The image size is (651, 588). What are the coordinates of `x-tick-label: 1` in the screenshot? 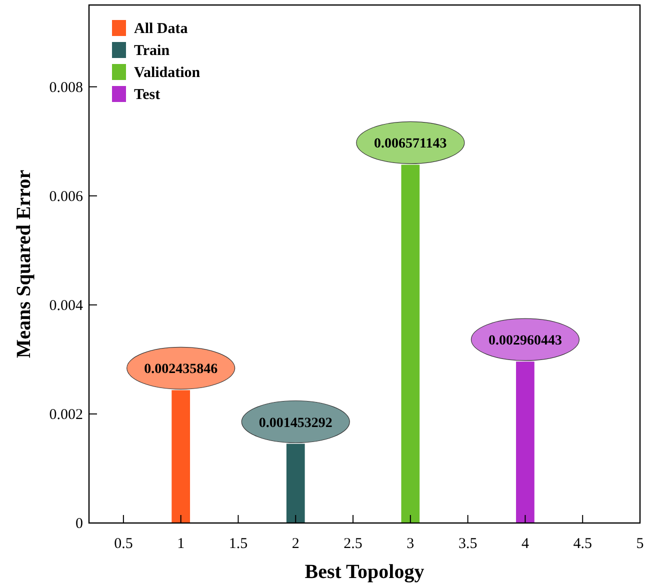 It's located at (181, 544).